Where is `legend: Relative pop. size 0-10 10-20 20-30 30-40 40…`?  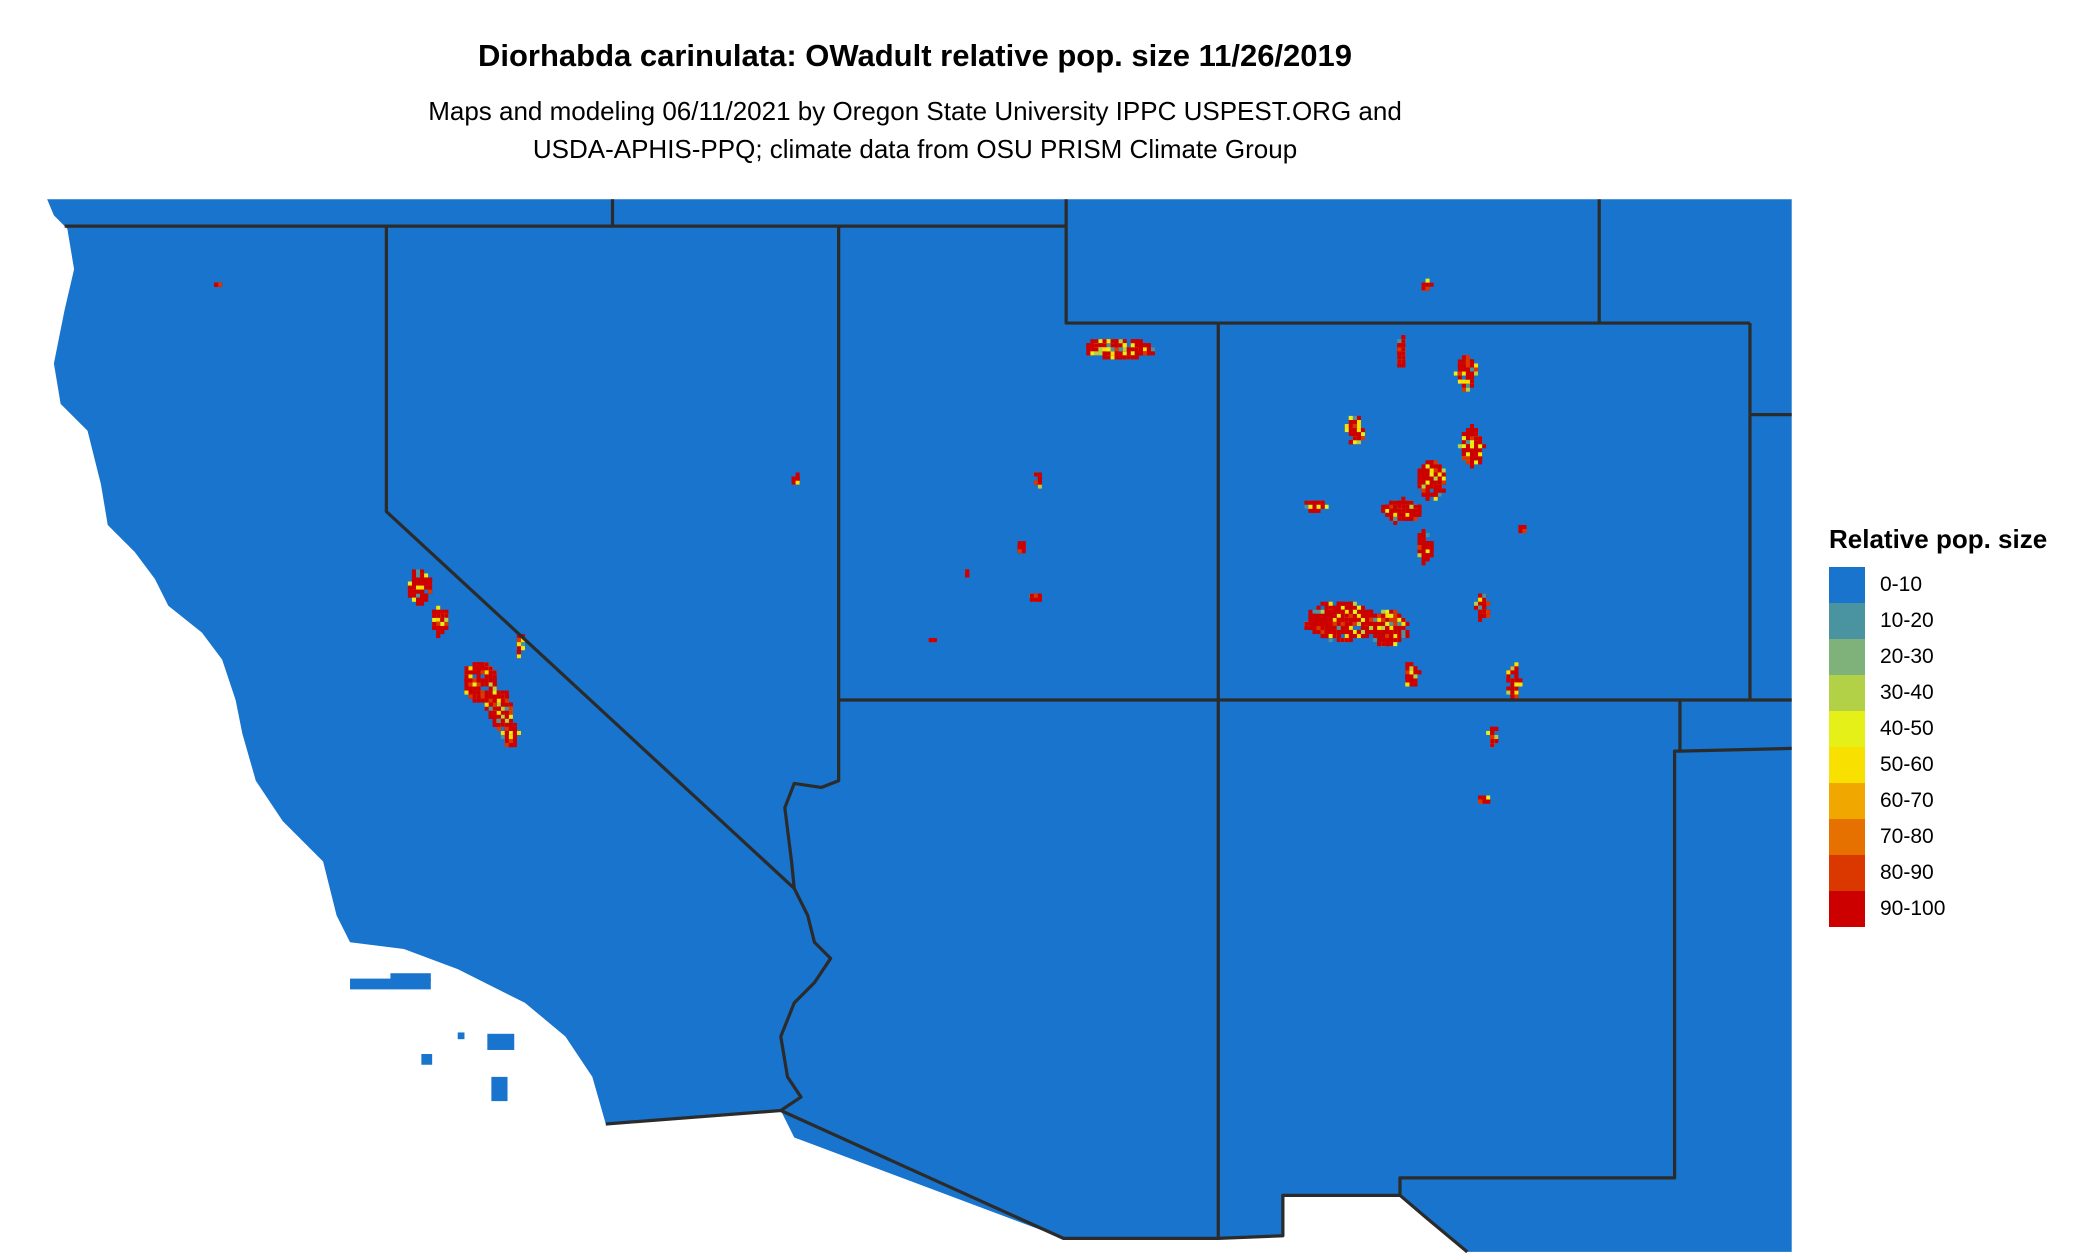
legend: Relative pop. size 0-10 10-20 20-30 30-40 40… is located at coordinates (1938, 725).